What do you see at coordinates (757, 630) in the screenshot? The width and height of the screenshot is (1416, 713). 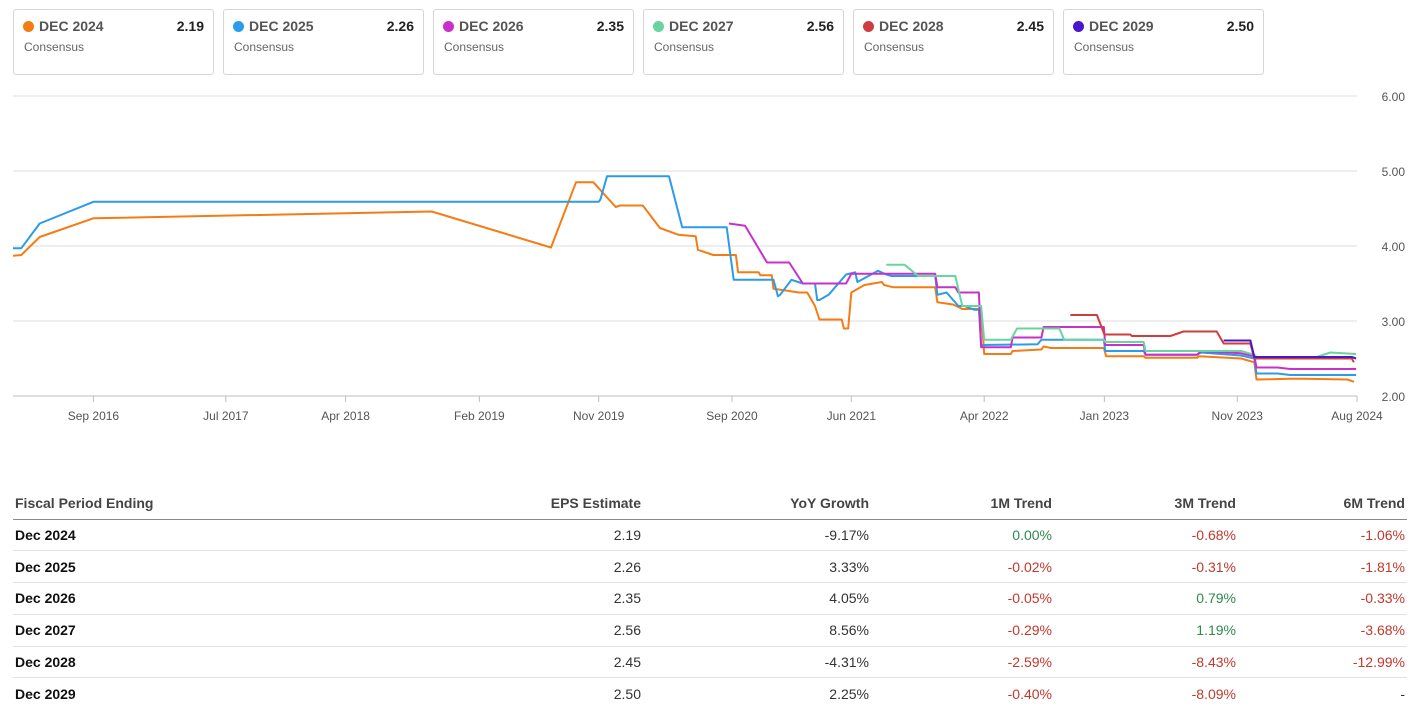 I see `cell-yoy: 8.56%` at bounding box center [757, 630].